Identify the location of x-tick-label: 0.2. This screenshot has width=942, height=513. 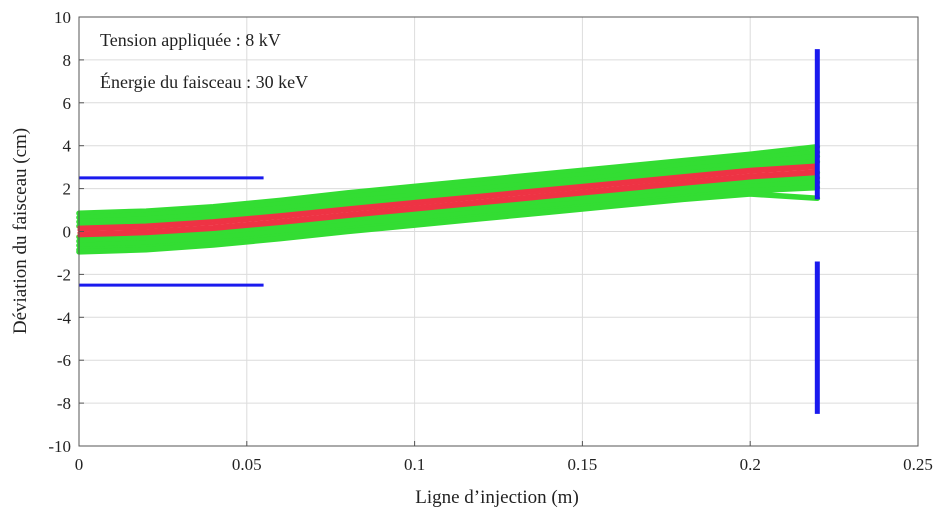
(750, 464).